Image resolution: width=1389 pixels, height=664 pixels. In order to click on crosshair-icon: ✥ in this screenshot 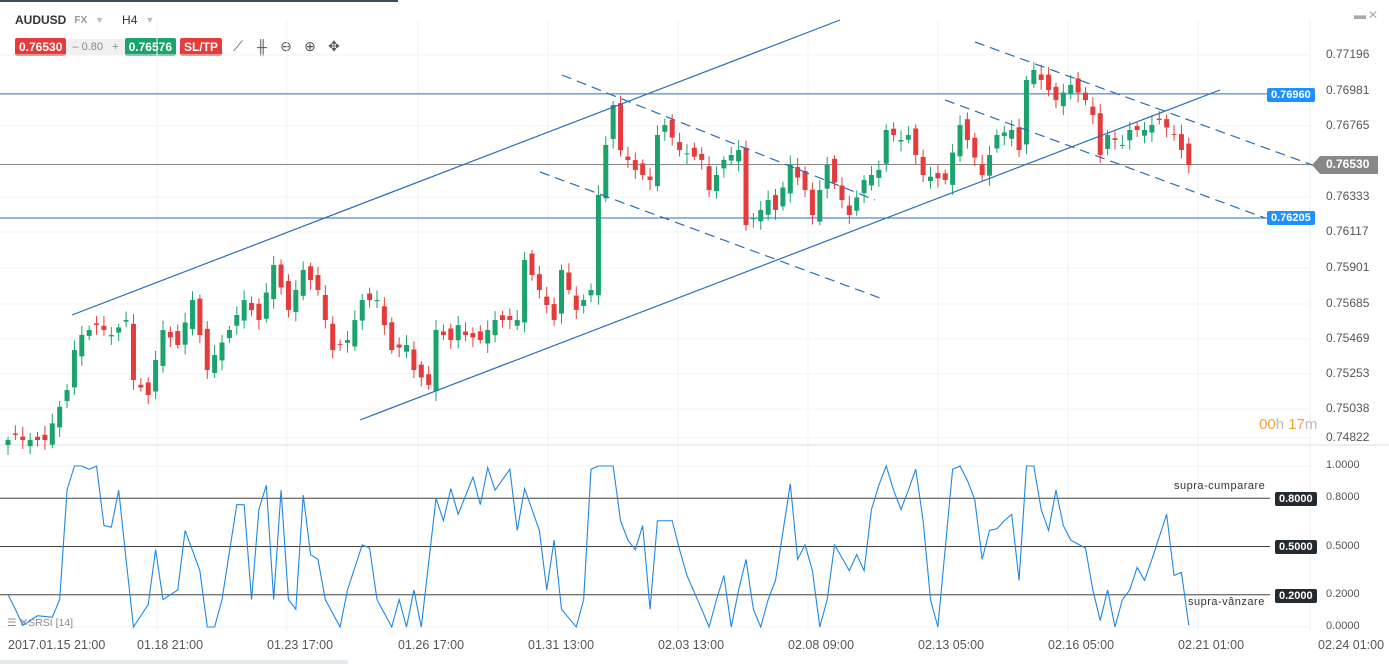, I will do `click(334, 46)`.